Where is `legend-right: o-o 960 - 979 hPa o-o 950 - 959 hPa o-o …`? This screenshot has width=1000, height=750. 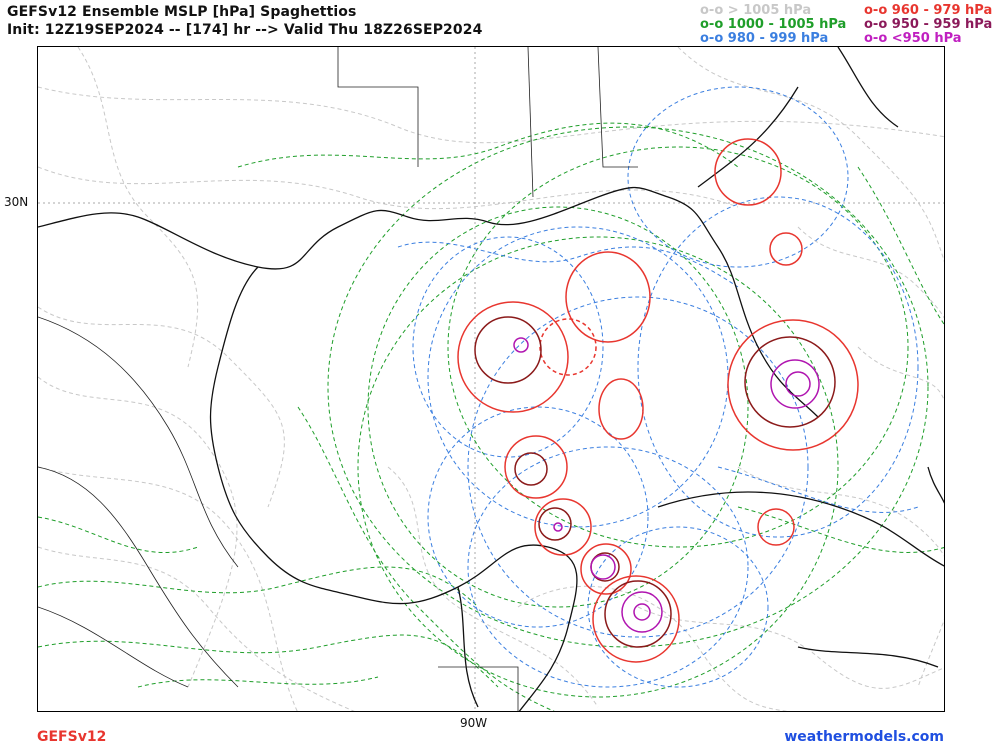
legend-right: o-o 960 - 979 hPa o-o 950 - 959 hPa o-o … is located at coordinates (928, 25).